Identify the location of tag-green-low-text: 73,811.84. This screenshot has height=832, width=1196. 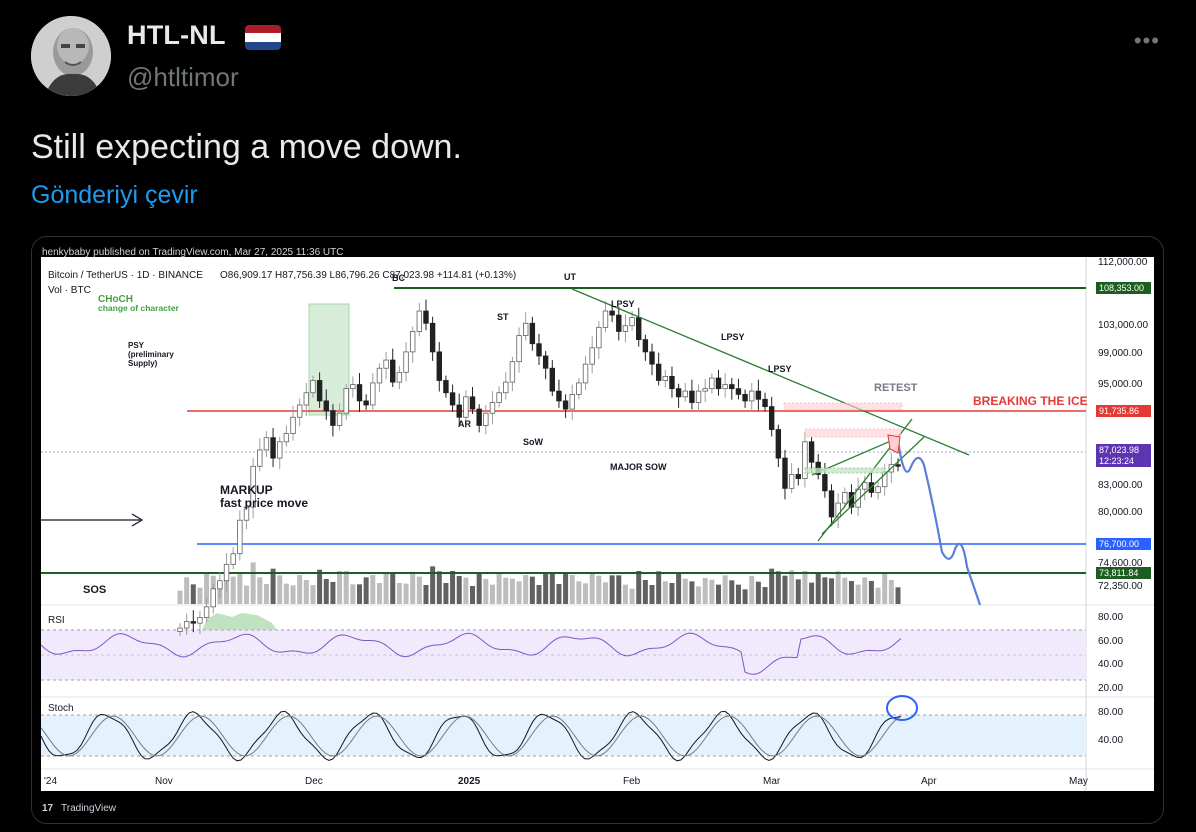
(1118, 573).